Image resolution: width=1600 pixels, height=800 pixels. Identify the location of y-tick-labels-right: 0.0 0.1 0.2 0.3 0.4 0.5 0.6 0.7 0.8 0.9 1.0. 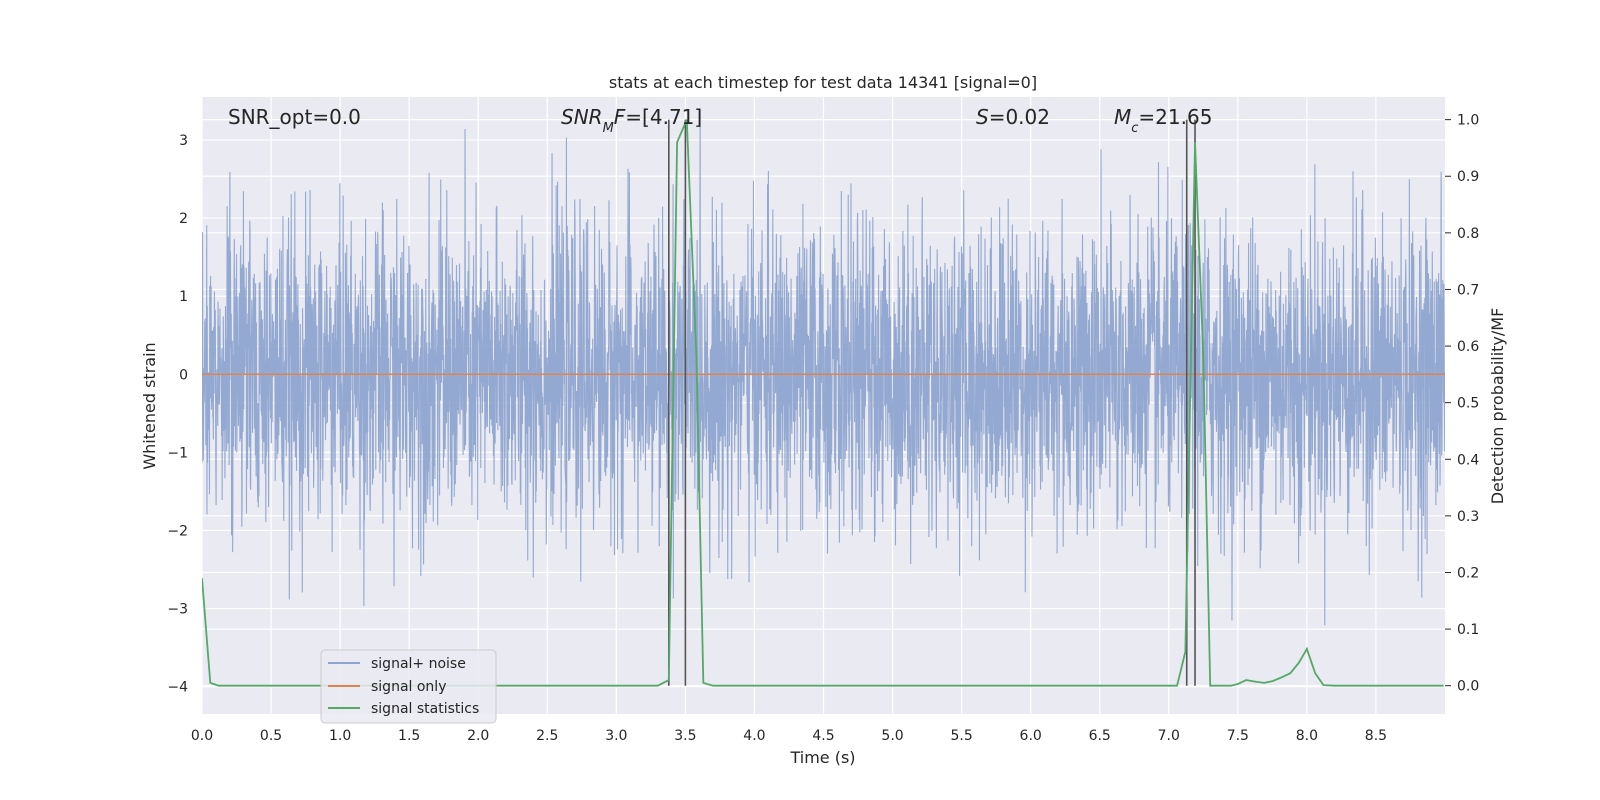
(1468, 404).